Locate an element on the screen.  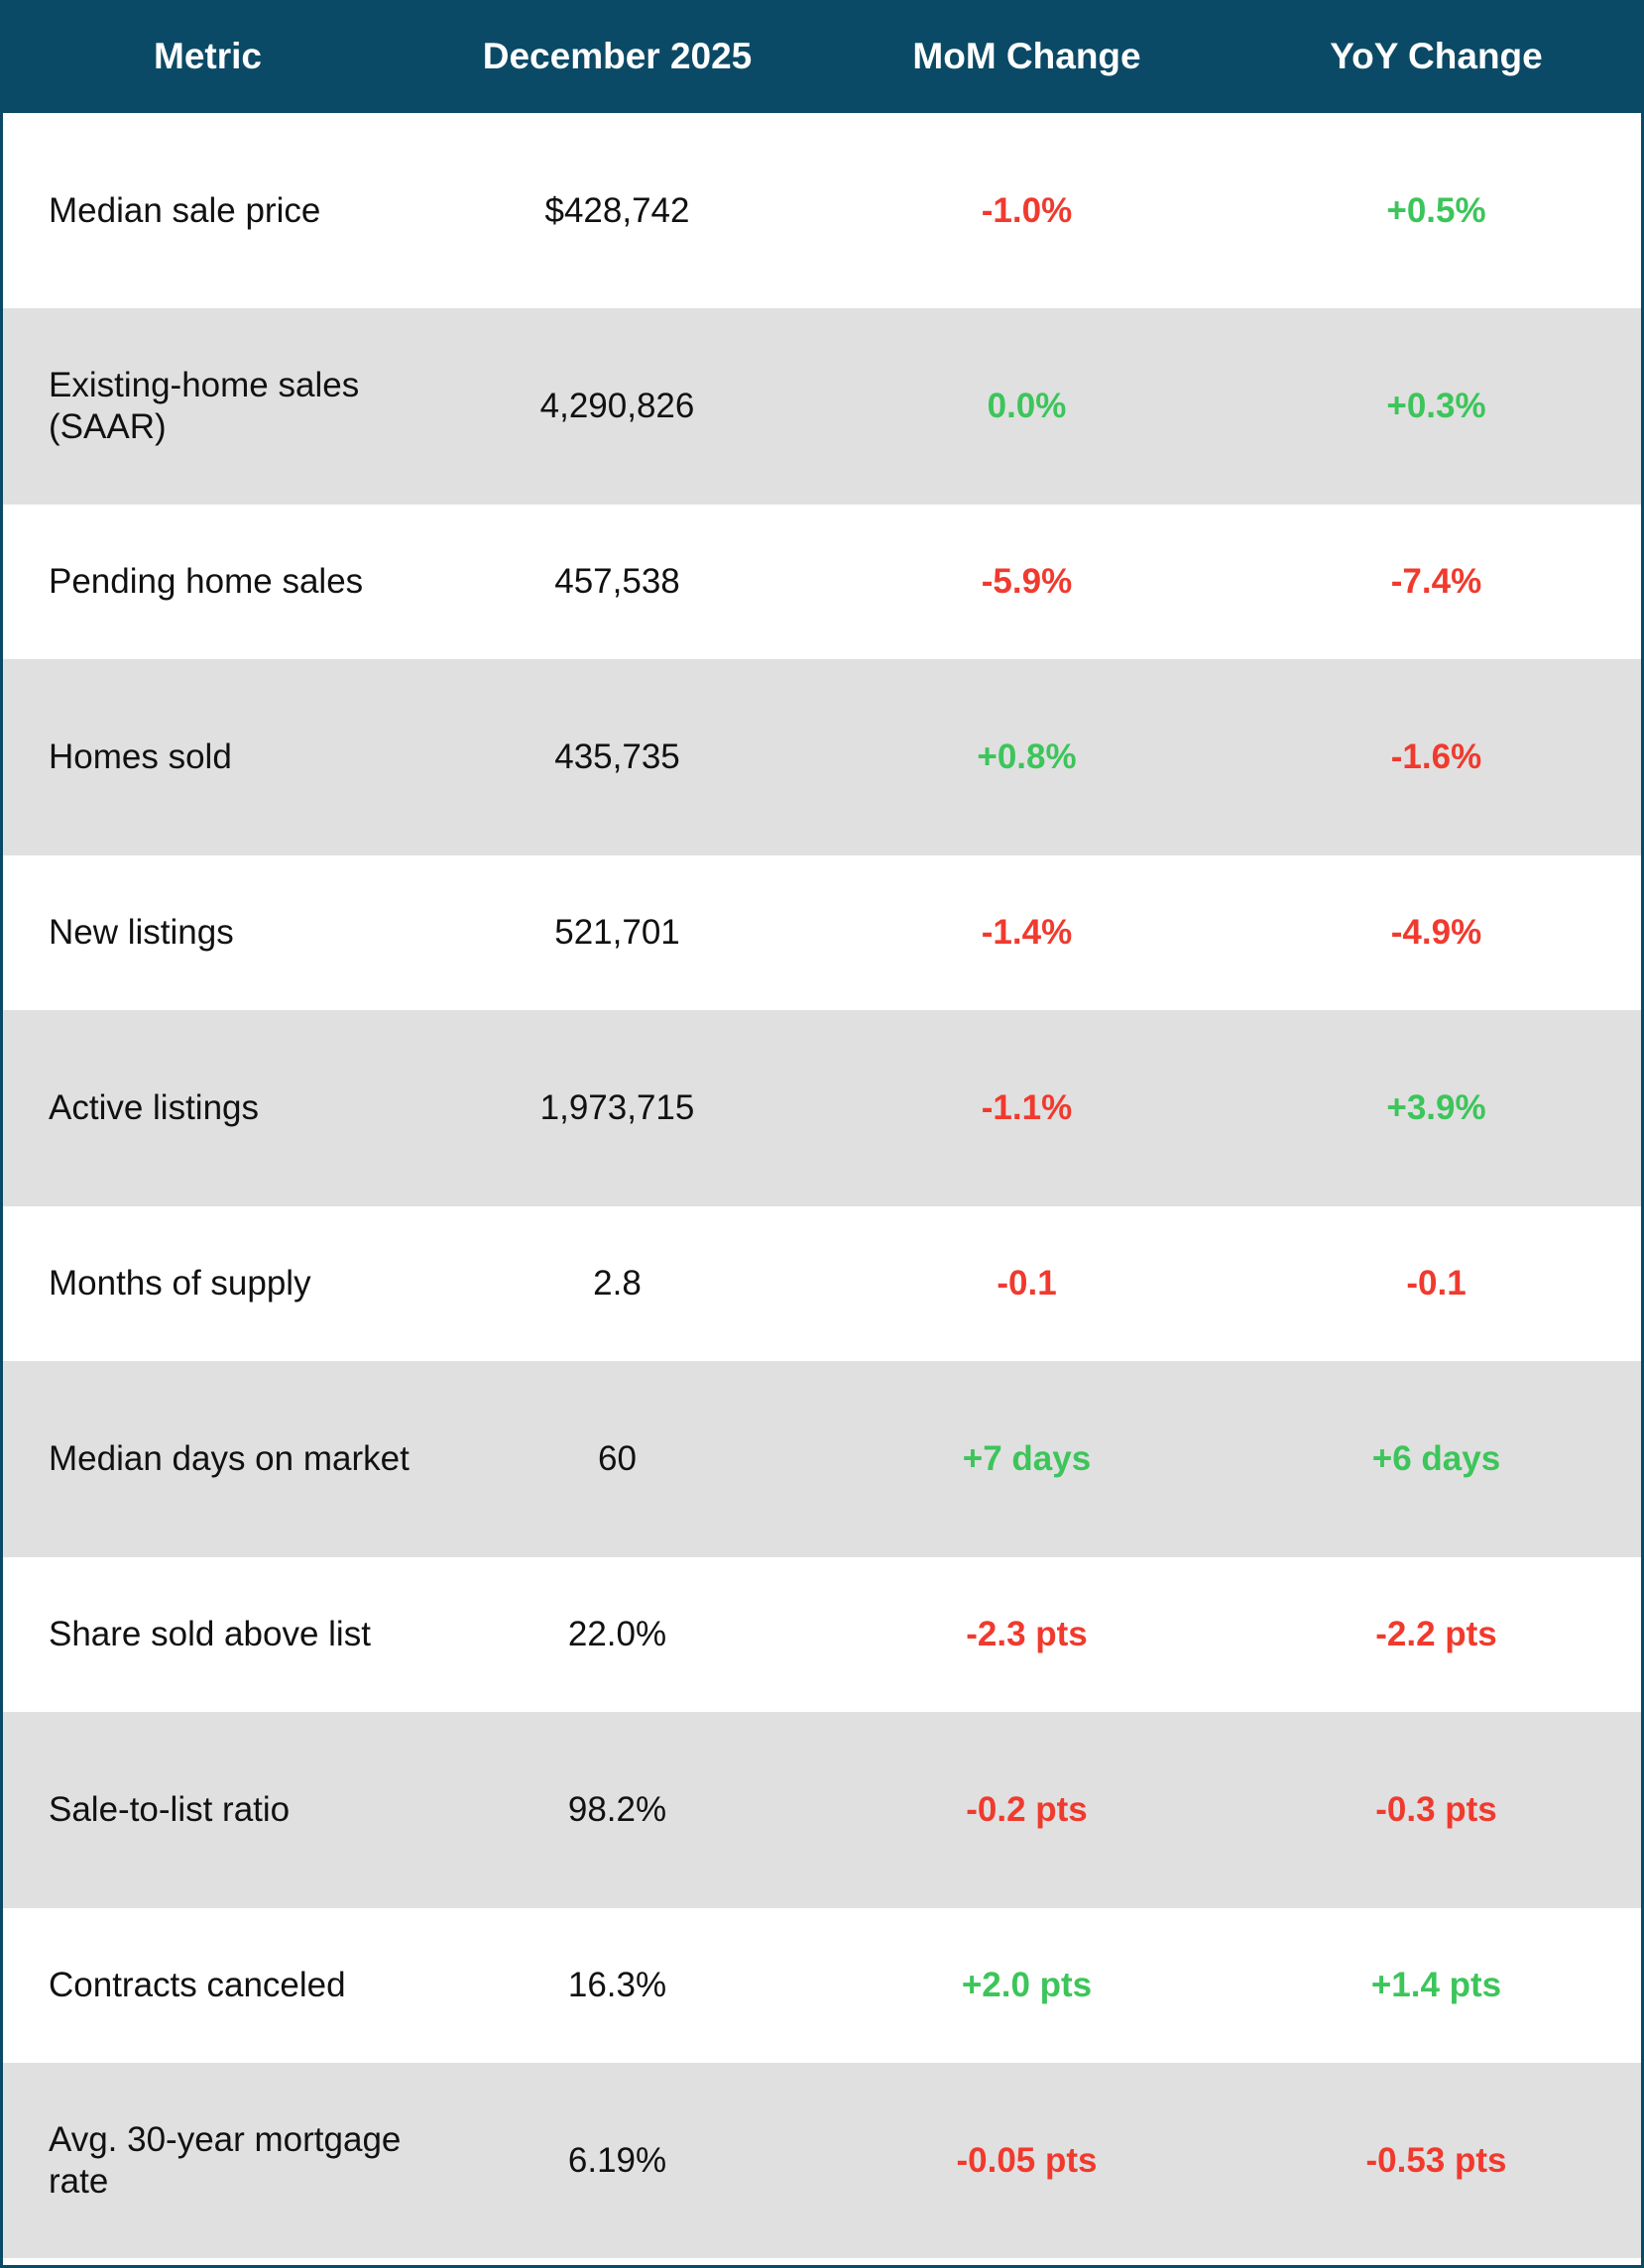
value-cell: 435,735 is located at coordinates (617, 757).